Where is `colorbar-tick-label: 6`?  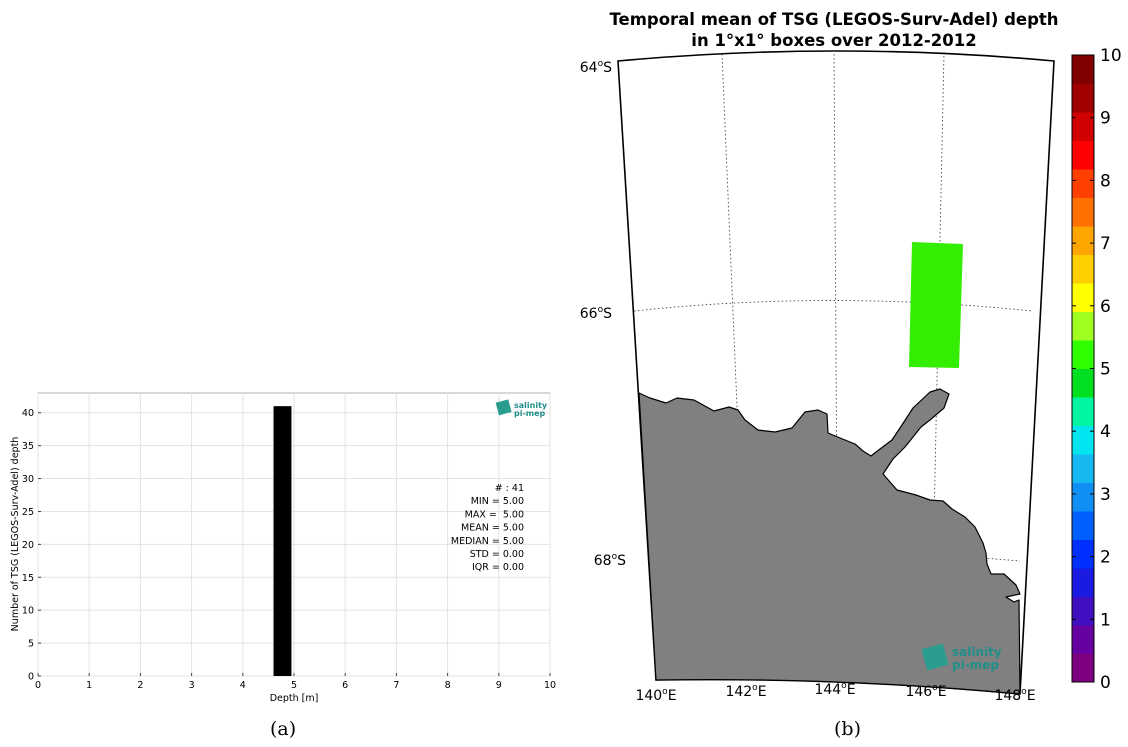
colorbar-tick-label: 6 is located at coordinates (1105, 307).